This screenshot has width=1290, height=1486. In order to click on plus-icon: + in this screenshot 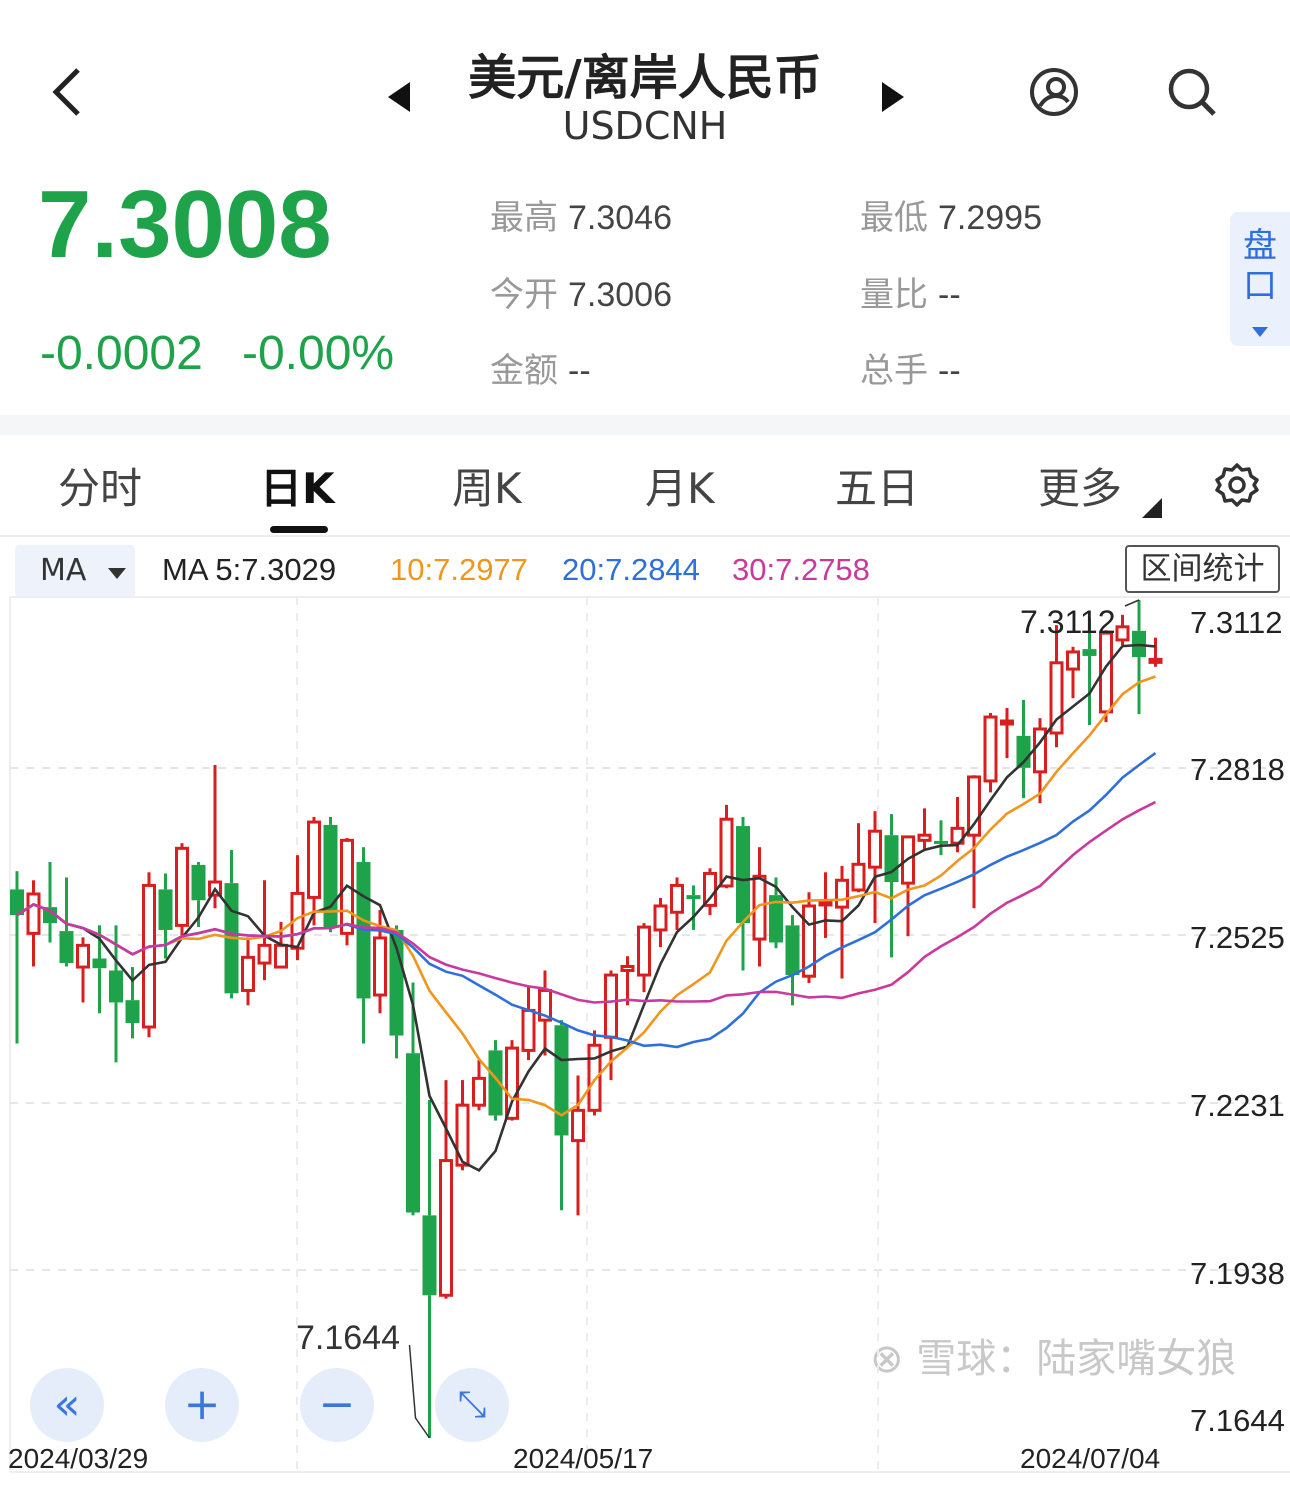, I will do `click(202, 1404)`.